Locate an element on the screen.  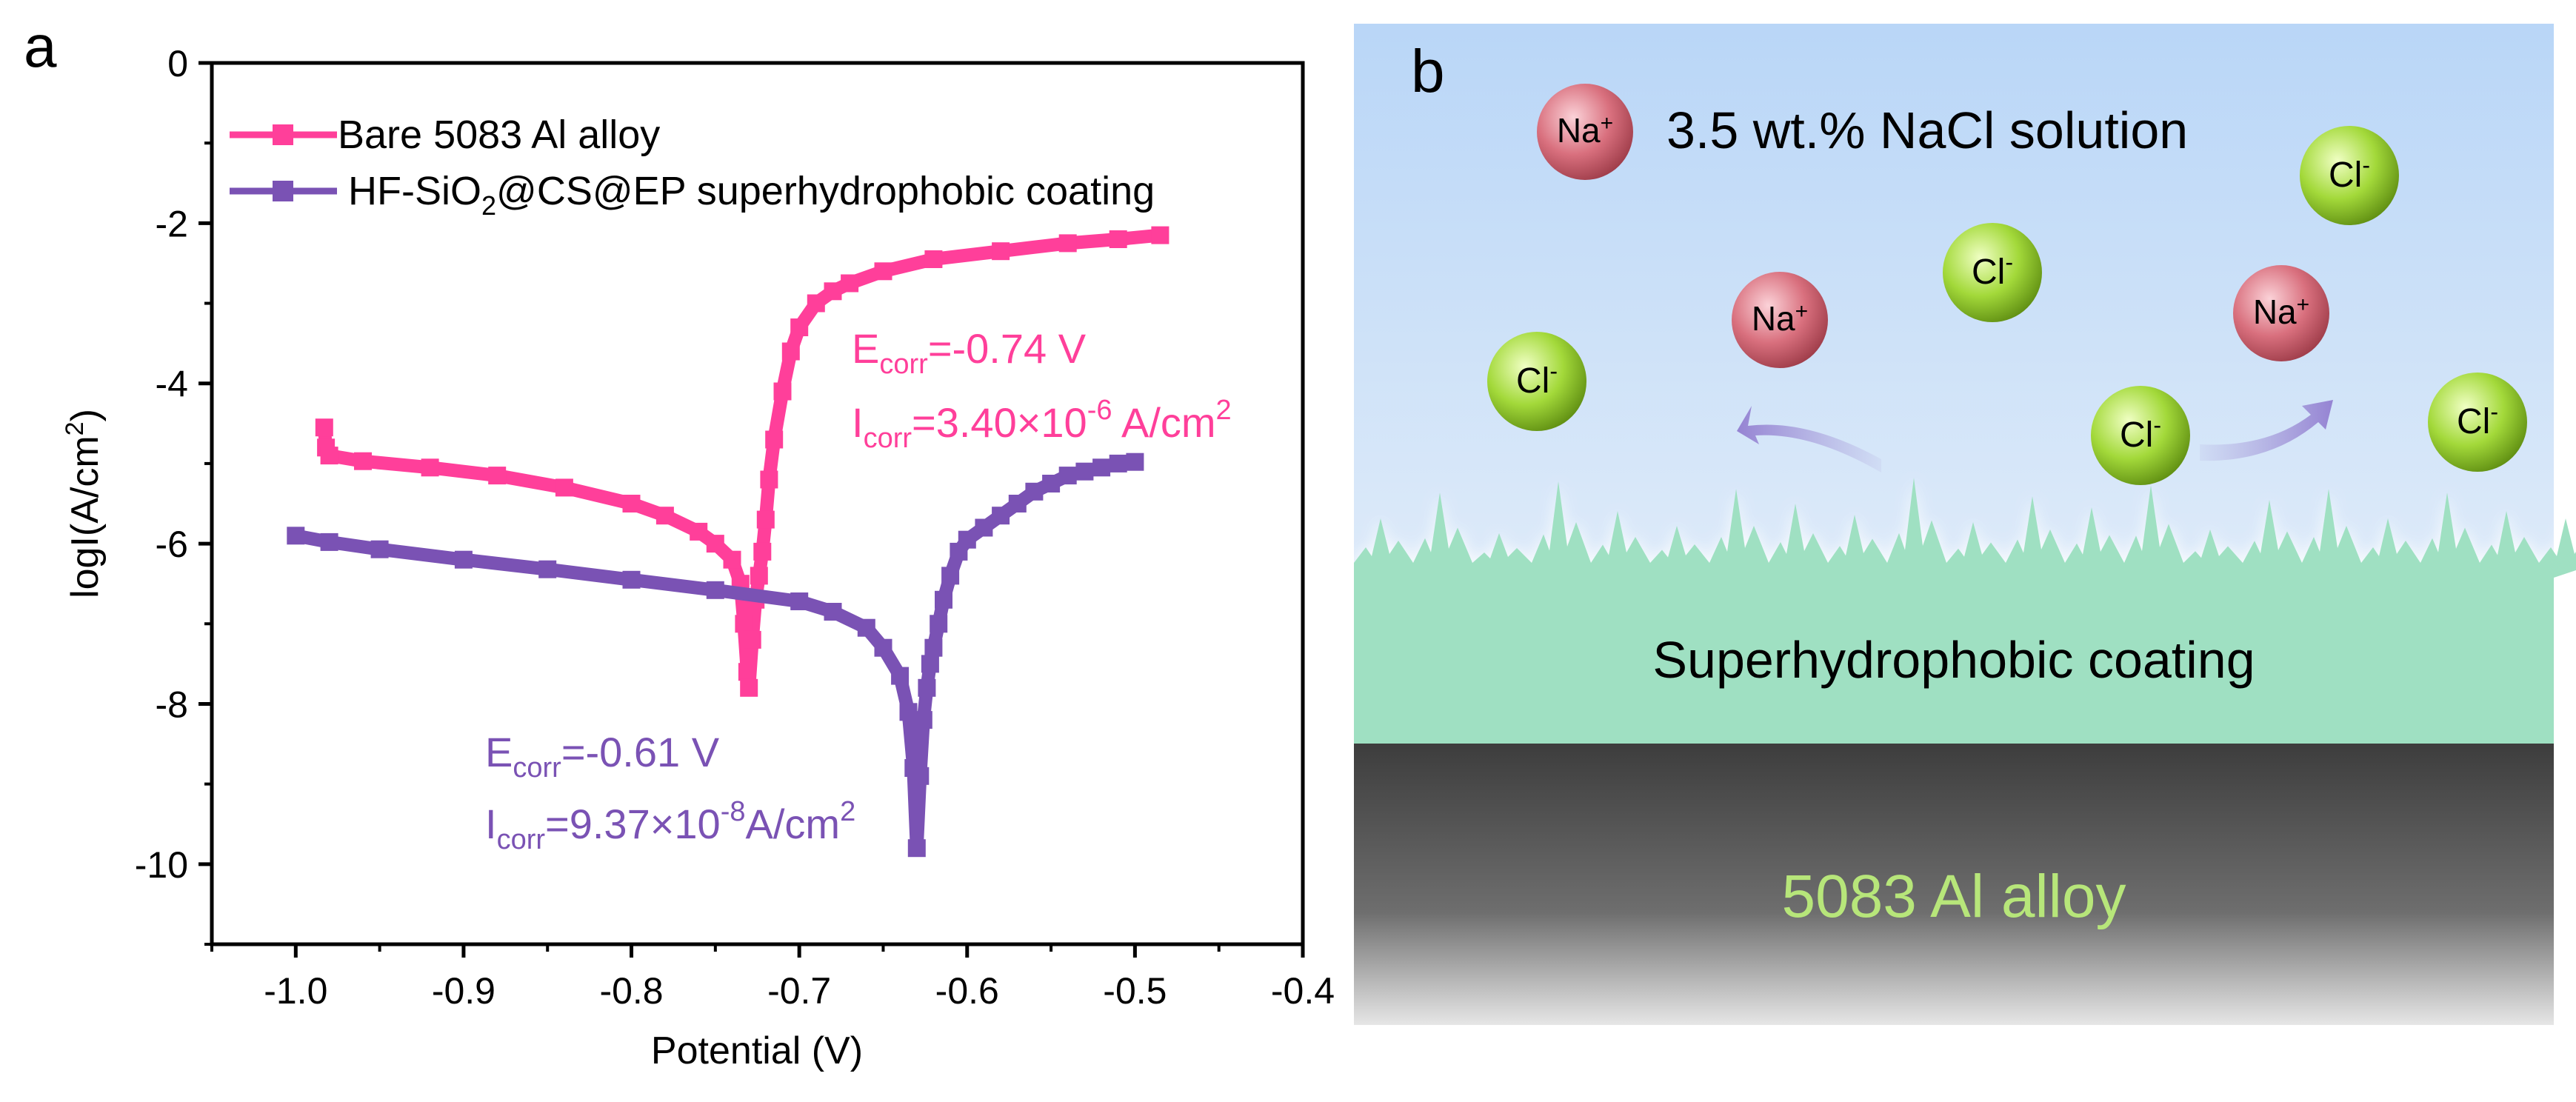
coating-label: Superhydrophobic coating is located at coordinates (1953, 660).